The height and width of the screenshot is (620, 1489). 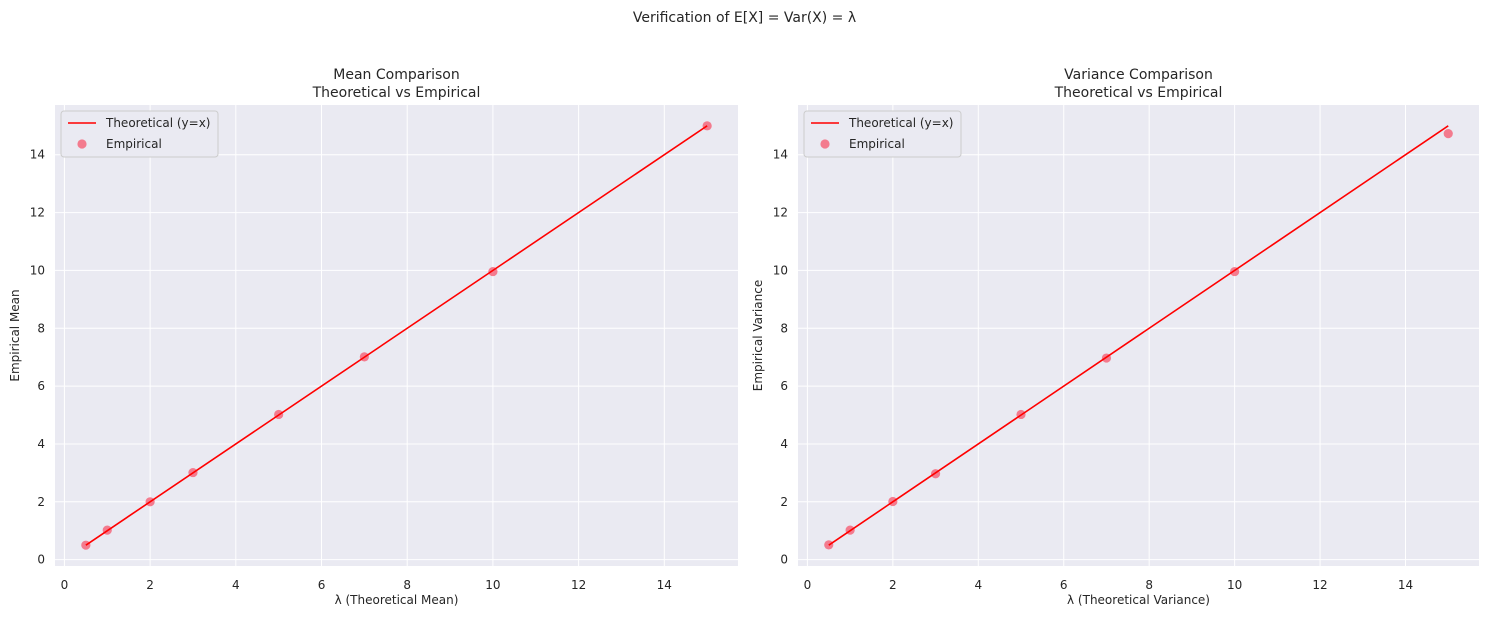 I want to click on x-axis-label: λ (Theoretical Mean), so click(x=397, y=600).